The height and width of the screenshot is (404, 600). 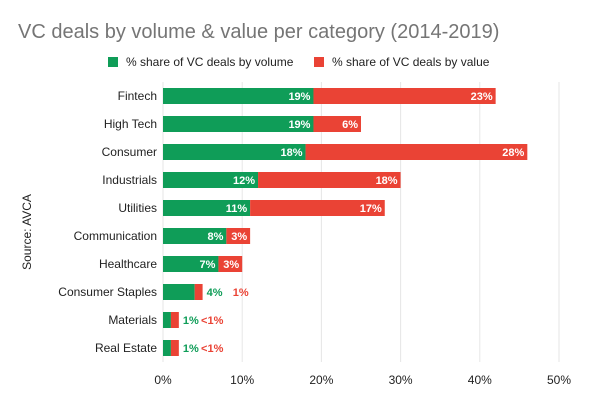 What do you see at coordinates (401, 380) in the screenshot?
I see `x-tick-label: 30%` at bounding box center [401, 380].